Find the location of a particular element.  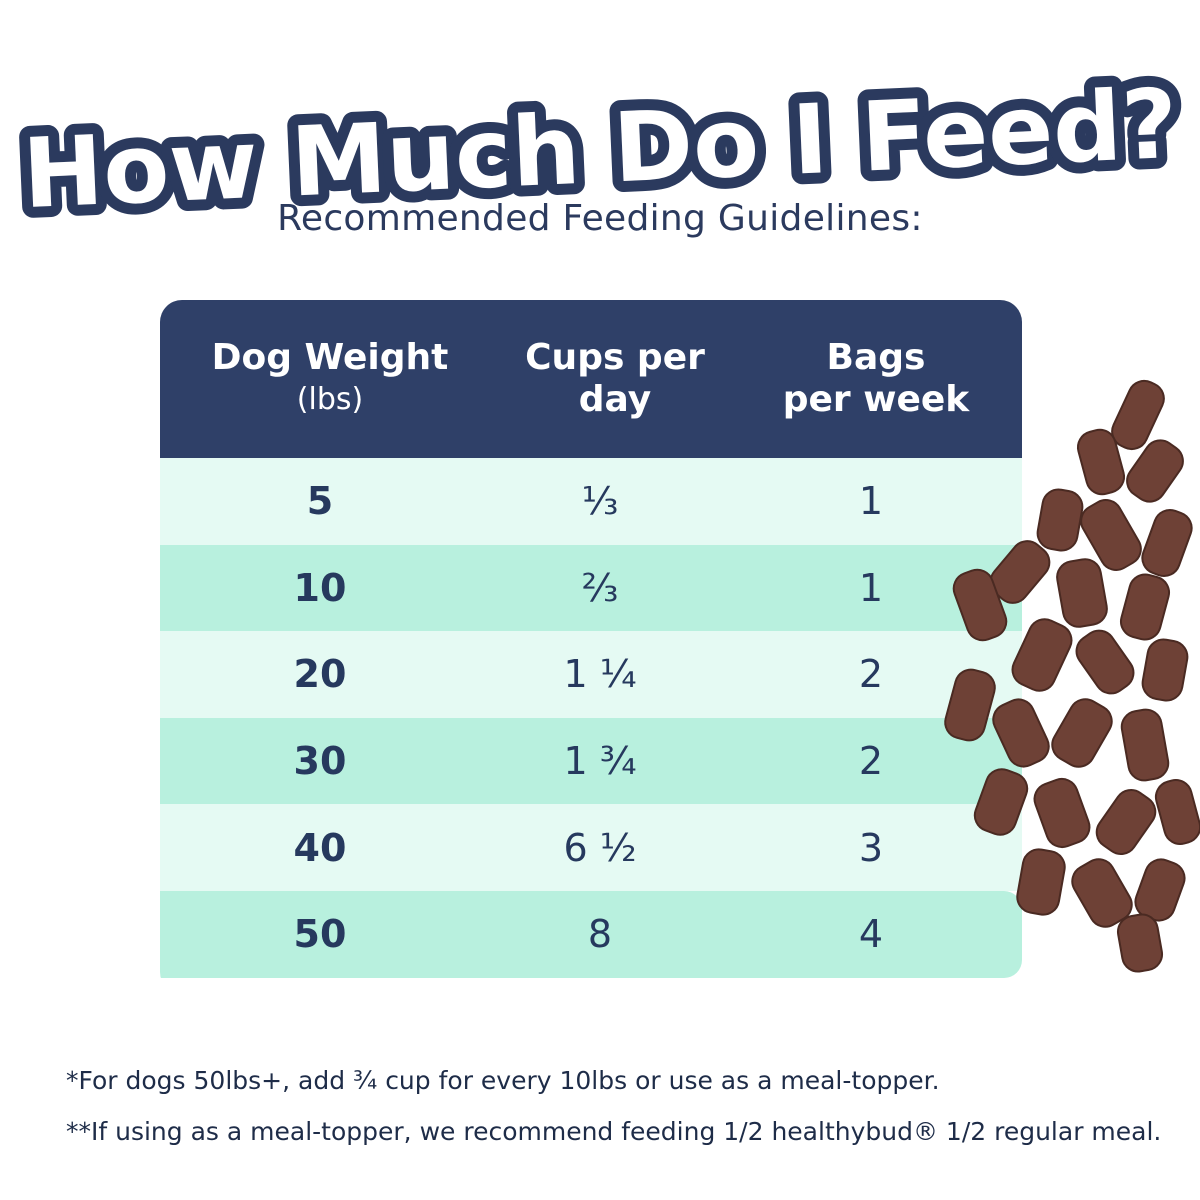

header-bags-per-week: Bags per week is located at coordinates (876, 379).